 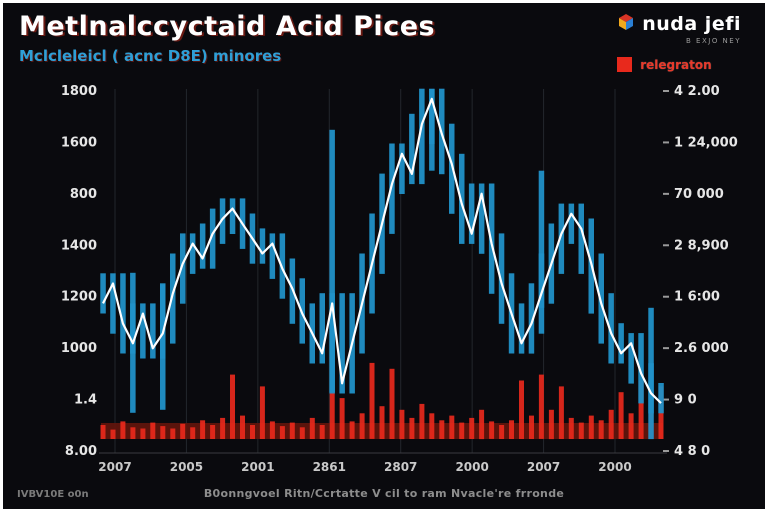 I want to click on svg-text: 1.4, so click(x=85, y=400).